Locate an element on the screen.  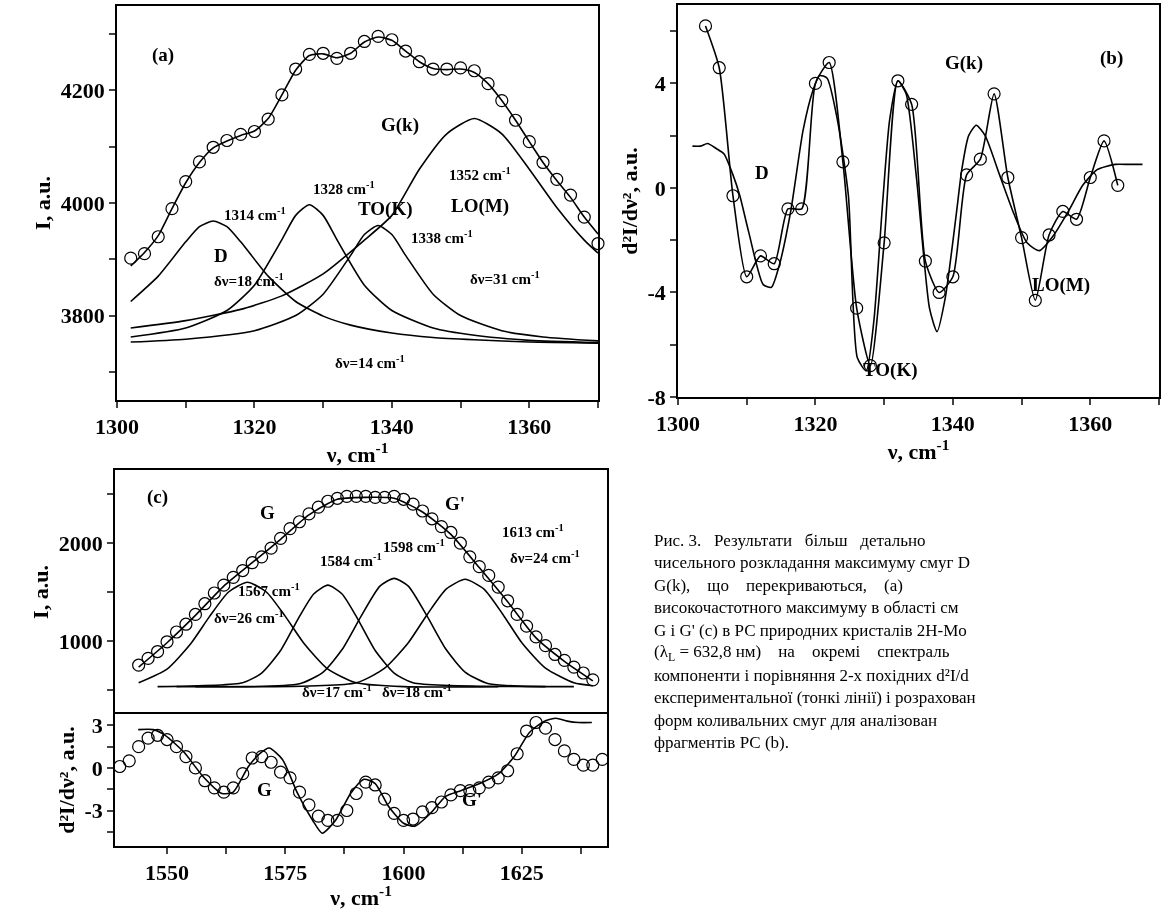
annotation: 1338 cm$^{-1}$ is located at coordinates (442, 237).